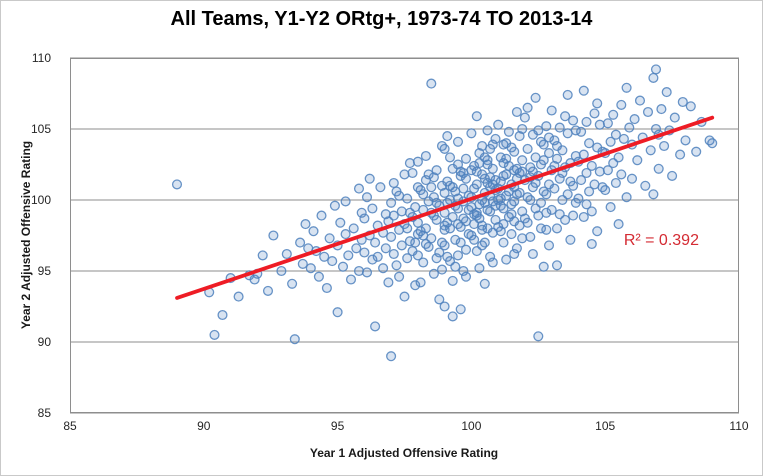 The width and height of the screenshot is (763, 476). What do you see at coordinates (405, 427) in the screenshot?
I see `x-tick-labels: 85 90 95 100 105 110` at bounding box center [405, 427].